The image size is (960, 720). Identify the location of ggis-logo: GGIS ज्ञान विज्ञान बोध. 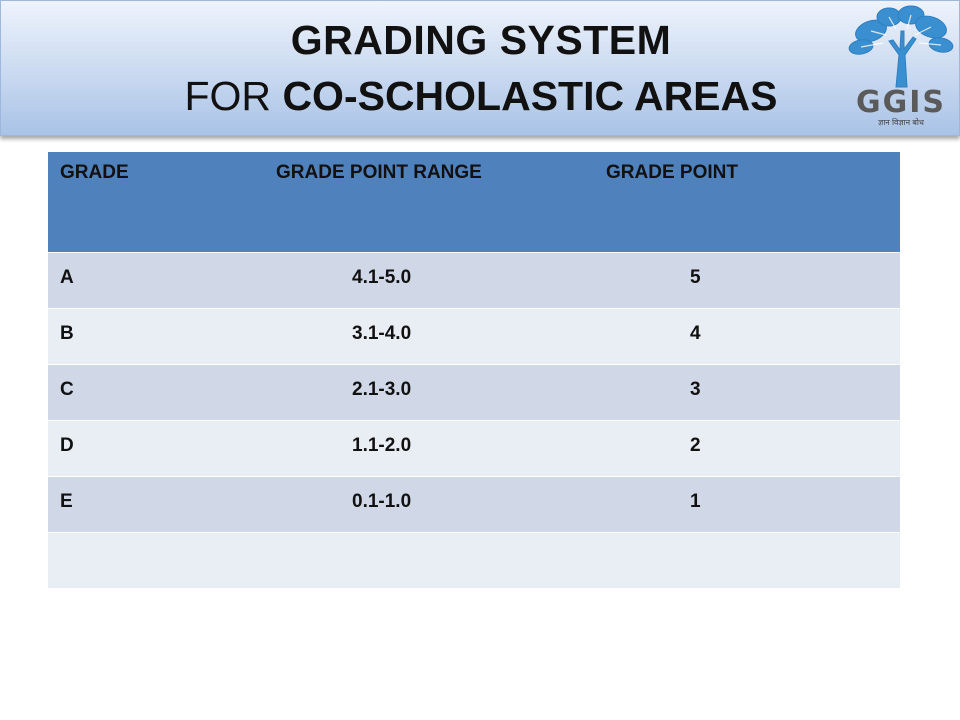
(900, 67).